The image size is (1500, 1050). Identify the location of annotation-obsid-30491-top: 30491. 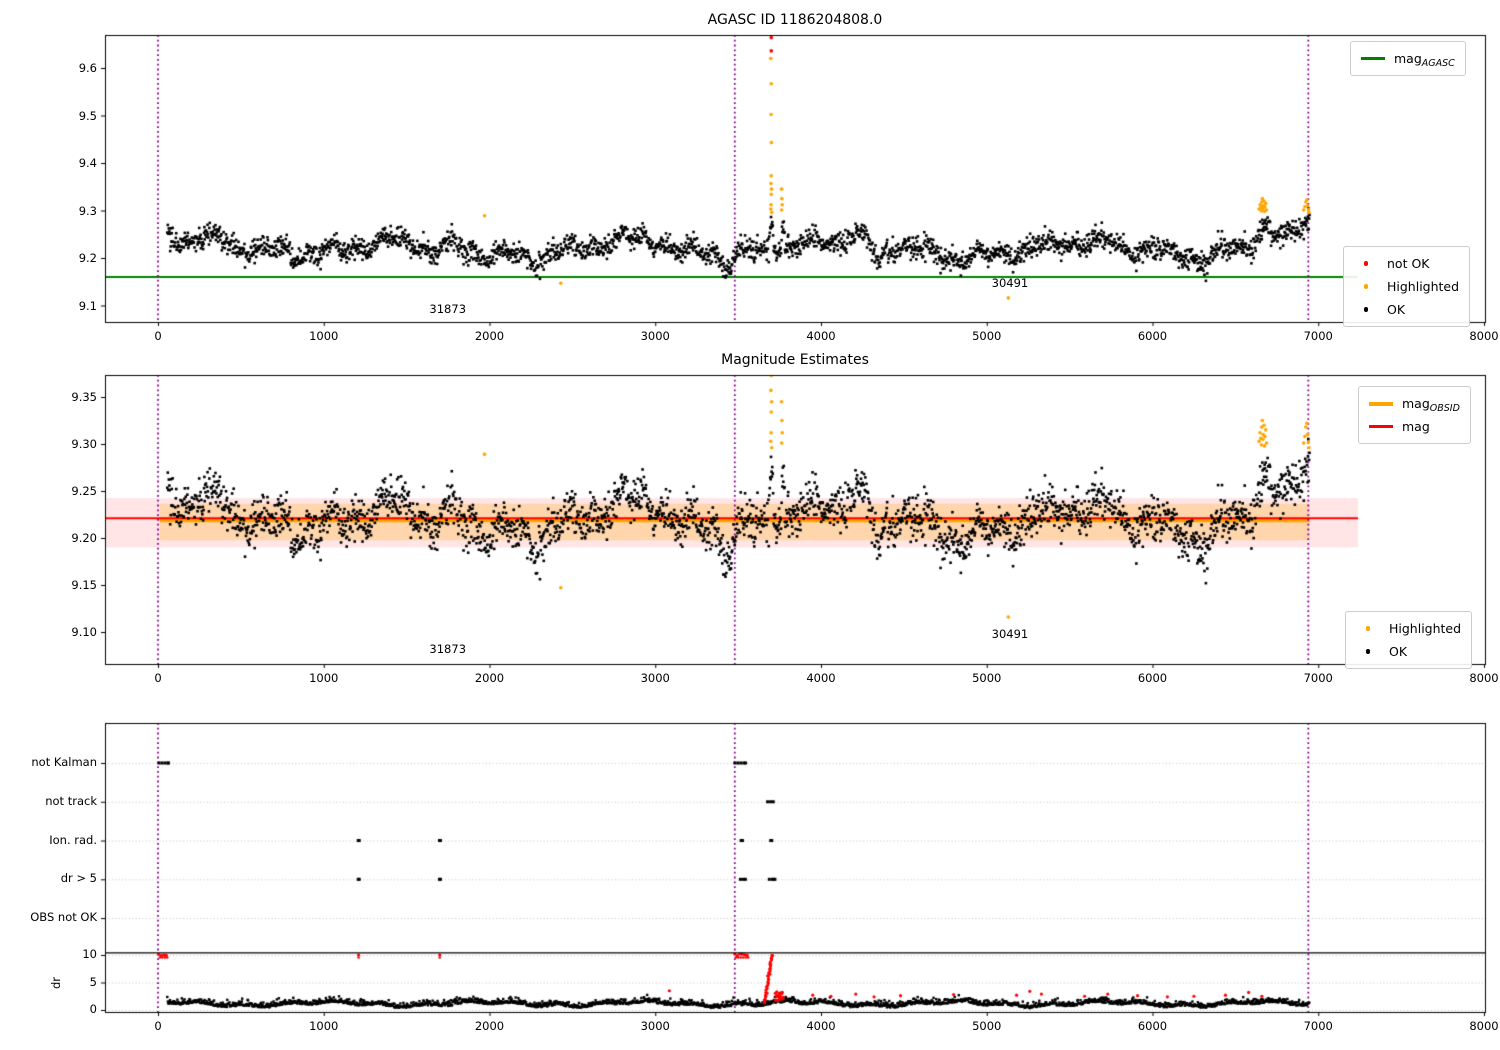
(1010, 283).